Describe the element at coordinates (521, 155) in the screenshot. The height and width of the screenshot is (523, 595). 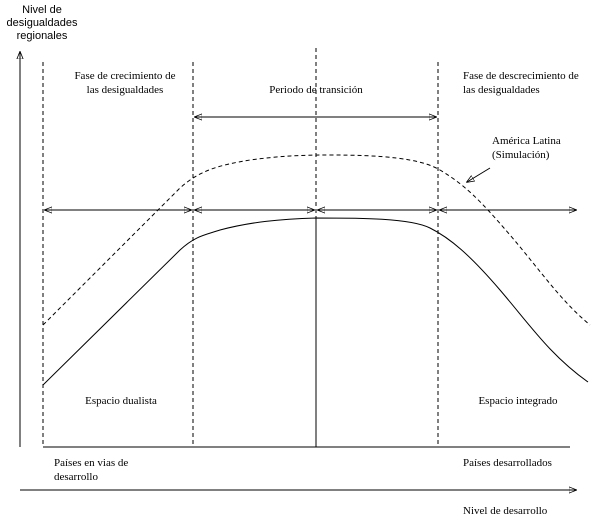
I see `annotation: (Simulación)` at that location.